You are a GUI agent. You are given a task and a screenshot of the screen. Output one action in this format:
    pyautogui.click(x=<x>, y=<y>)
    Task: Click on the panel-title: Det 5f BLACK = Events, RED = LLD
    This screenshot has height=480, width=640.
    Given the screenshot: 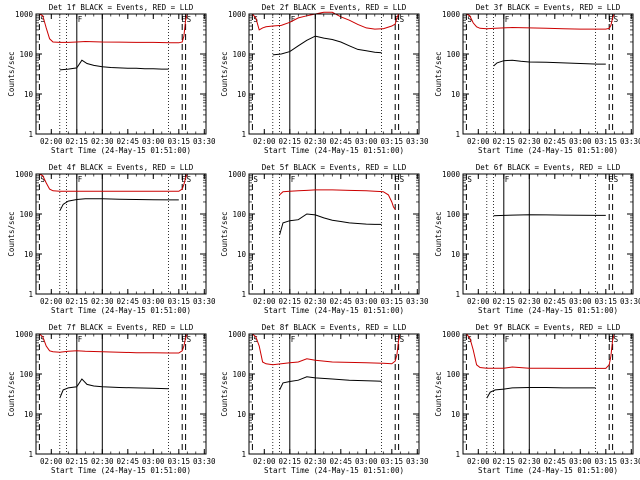 What is the action you would take?
    pyautogui.click(x=334, y=167)
    